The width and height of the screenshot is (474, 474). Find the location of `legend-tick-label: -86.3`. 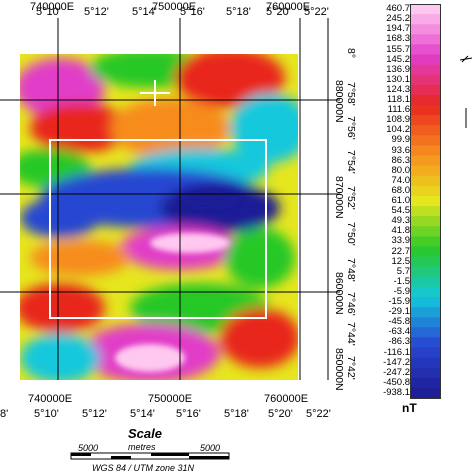

legend-tick-label: -86.3 is located at coordinates (399, 342).